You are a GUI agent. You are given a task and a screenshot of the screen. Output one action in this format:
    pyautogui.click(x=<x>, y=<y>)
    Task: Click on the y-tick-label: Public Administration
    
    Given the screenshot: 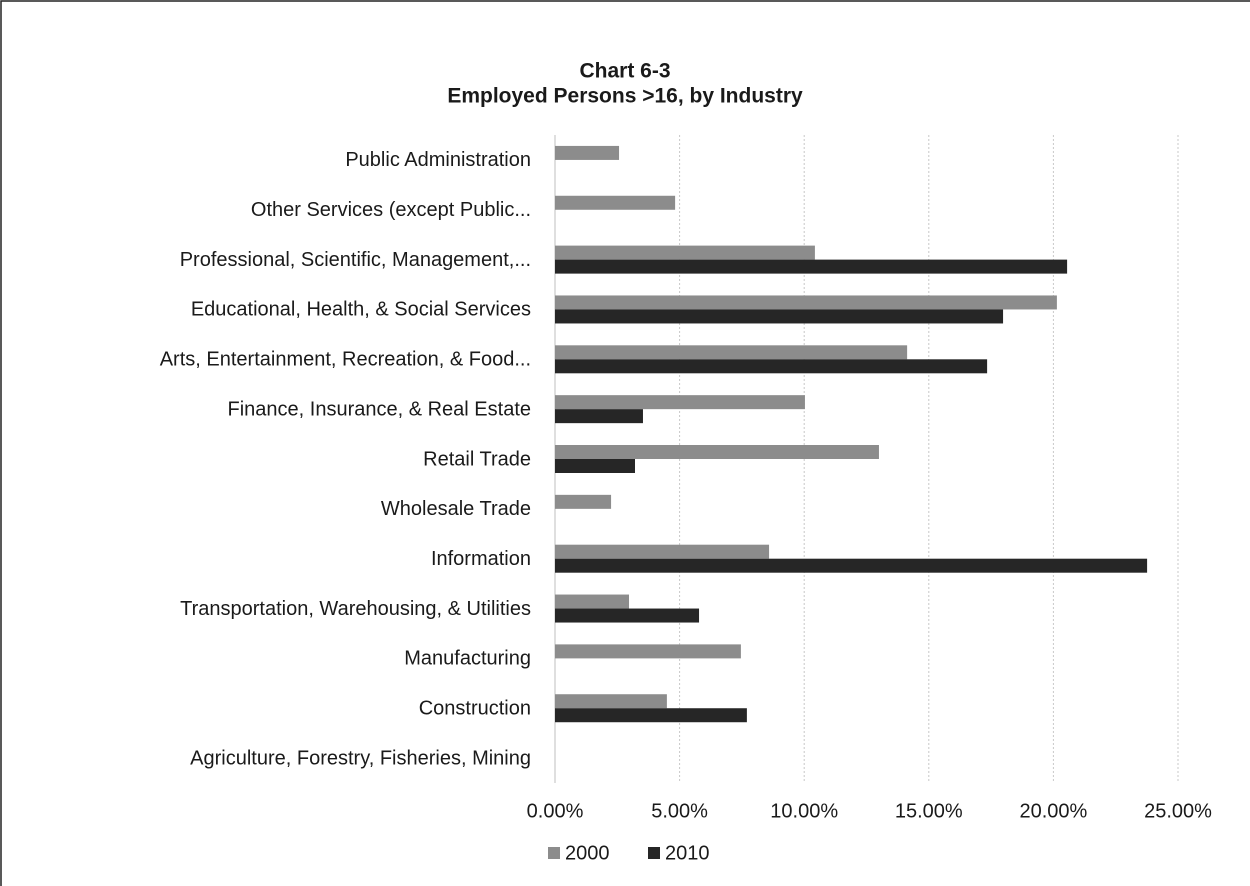 What is the action you would take?
    pyautogui.click(x=438, y=160)
    